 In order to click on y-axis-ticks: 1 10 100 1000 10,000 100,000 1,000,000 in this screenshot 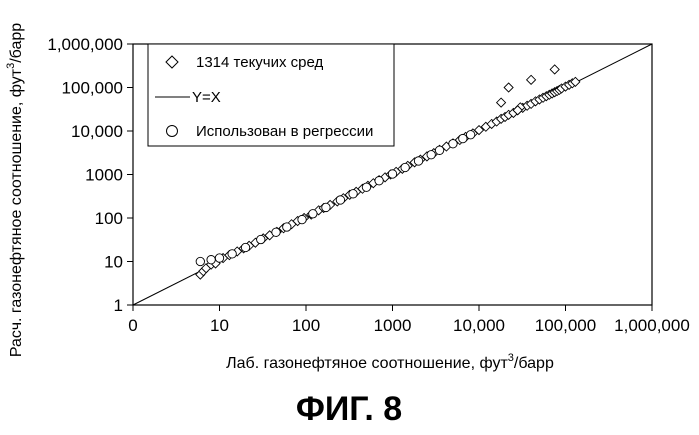, I will do `click(90, 175)`.